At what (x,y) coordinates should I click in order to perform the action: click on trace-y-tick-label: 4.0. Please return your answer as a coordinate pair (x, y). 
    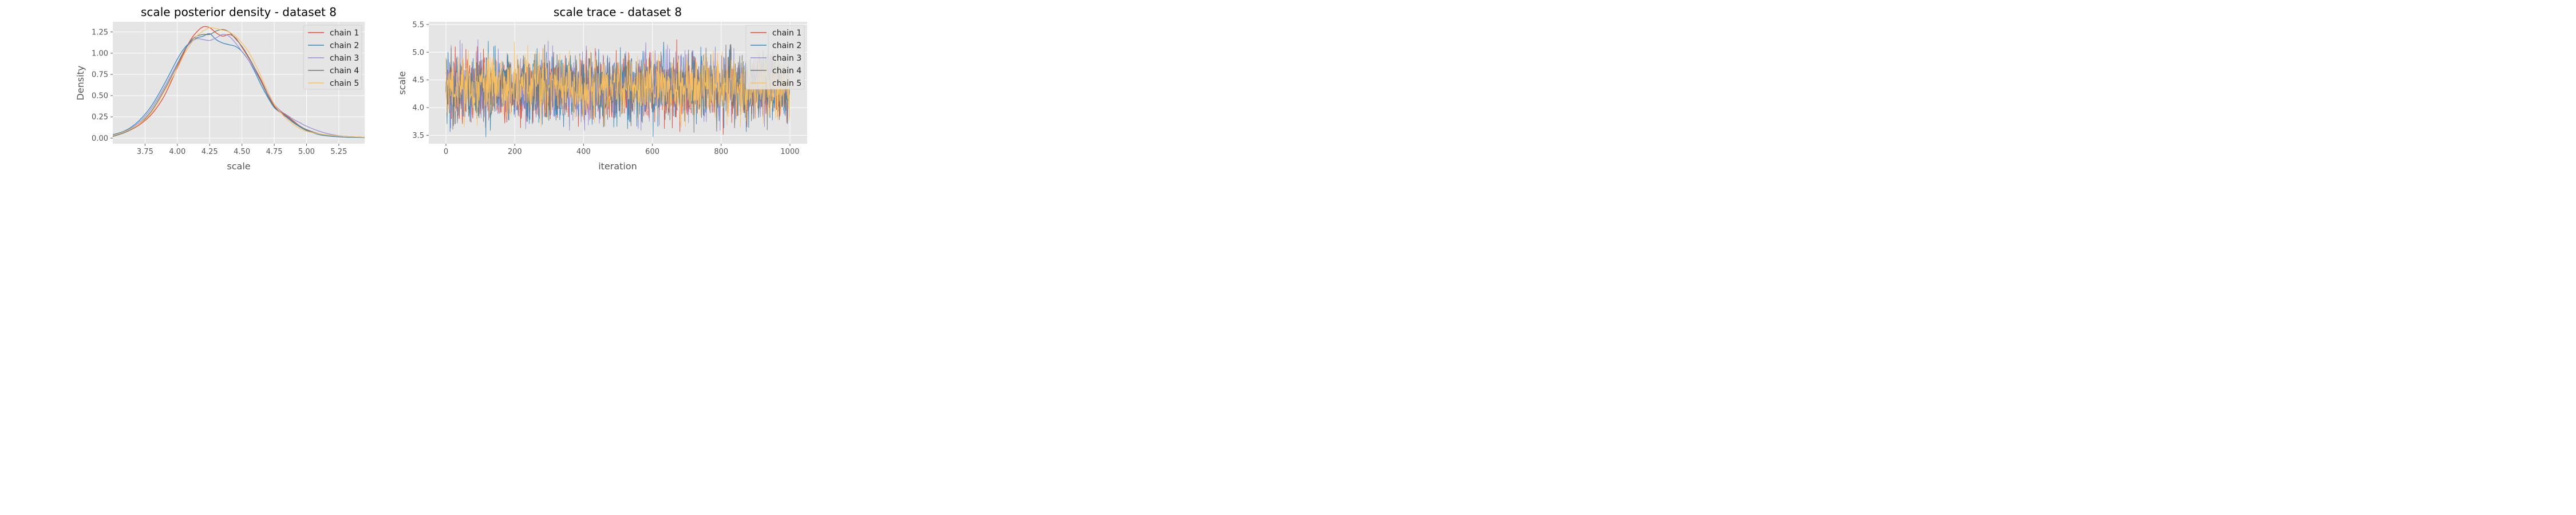
    Looking at the image, I should click on (418, 108).